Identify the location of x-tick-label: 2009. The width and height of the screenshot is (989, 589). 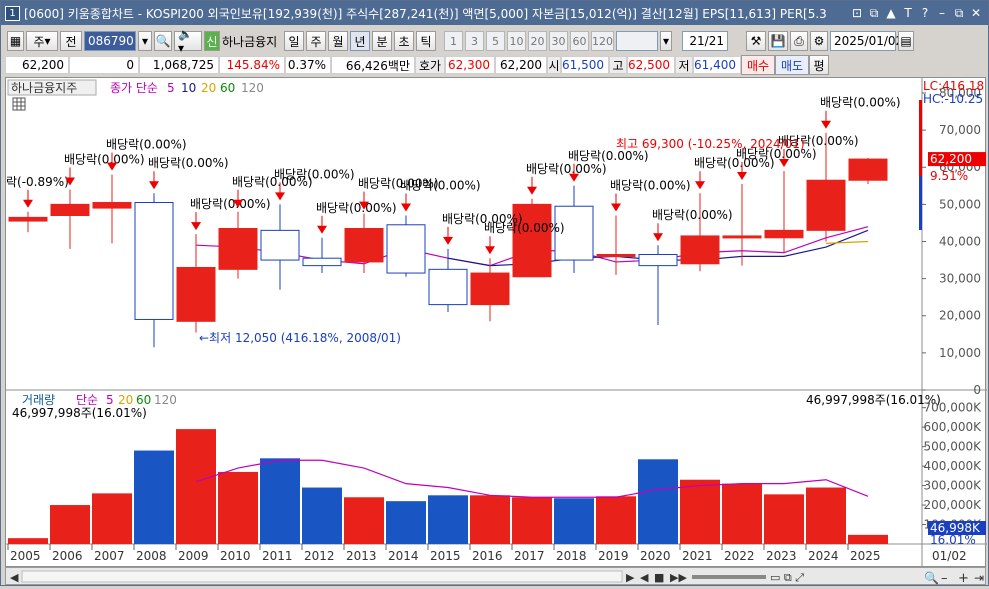
(193, 556).